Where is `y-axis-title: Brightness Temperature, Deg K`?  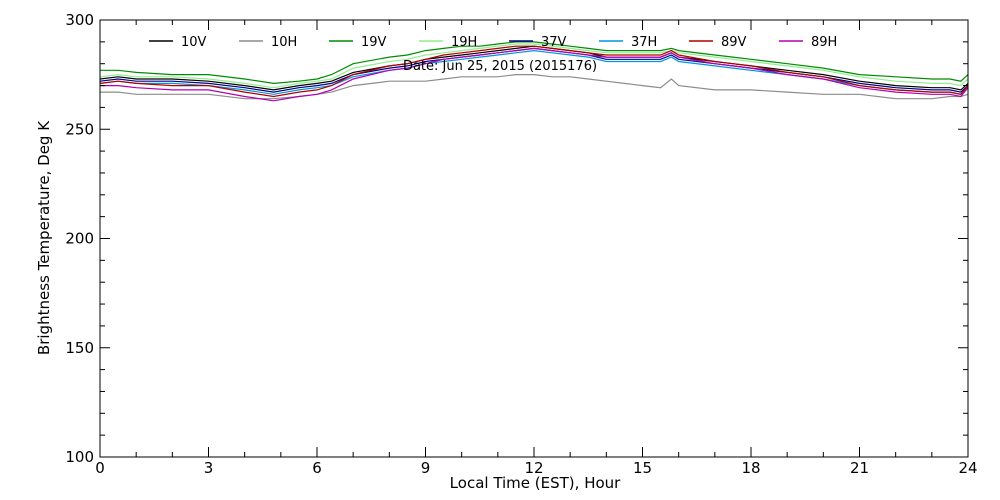
y-axis-title: Brightness Temperature, Deg K is located at coordinates (44, 237).